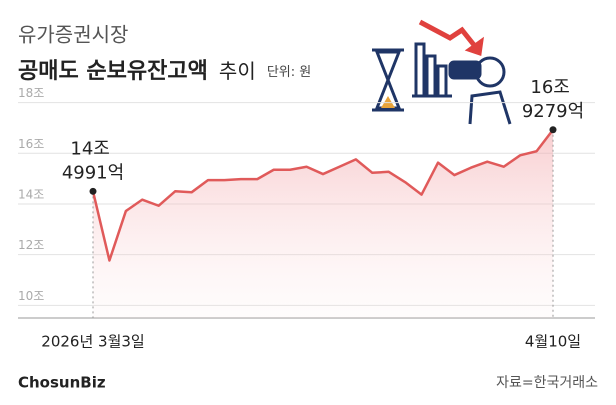 Image resolution: width=616 pixels, height=405 pixels. I want to click on y-tick-label: 18조, so click(31, 93).